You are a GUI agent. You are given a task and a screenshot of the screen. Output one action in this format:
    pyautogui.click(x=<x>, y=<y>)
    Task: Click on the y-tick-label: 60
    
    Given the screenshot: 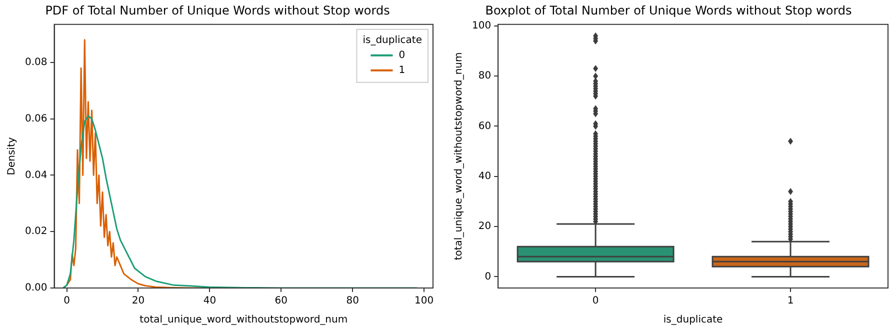 What is the action you would take?
    pyautogui.click(x=485, y=126)
    